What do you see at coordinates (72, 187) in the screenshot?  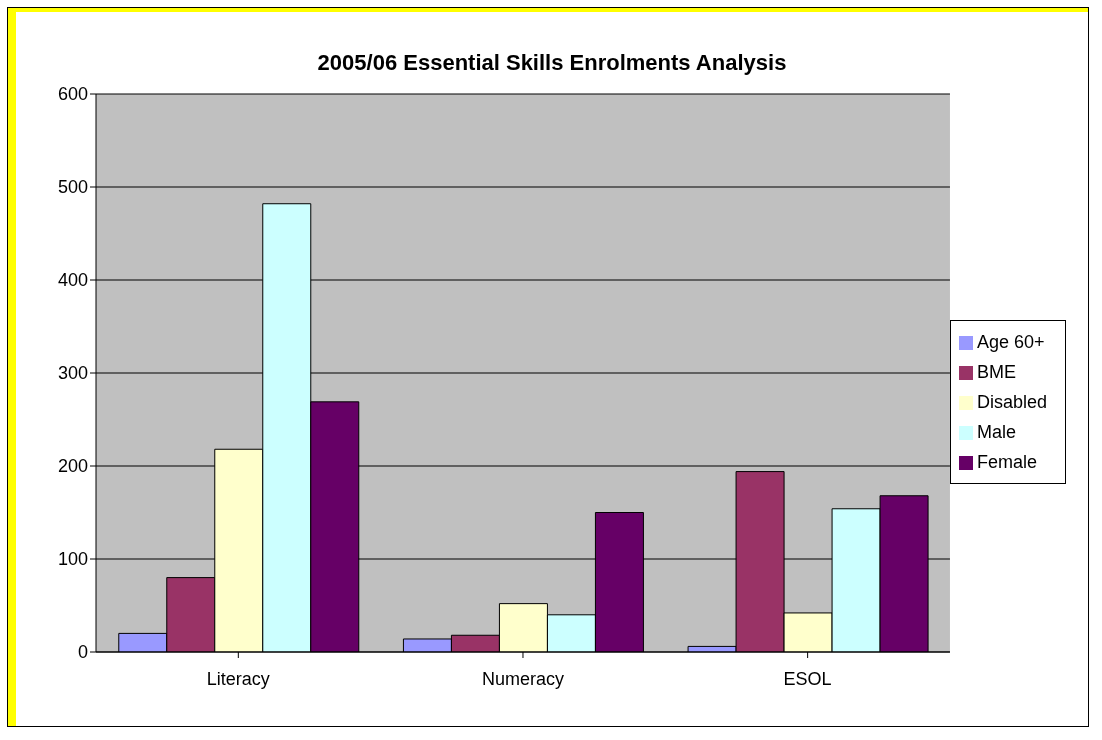 I see `y-tick-label: 500` at bounding box center [72, 187].